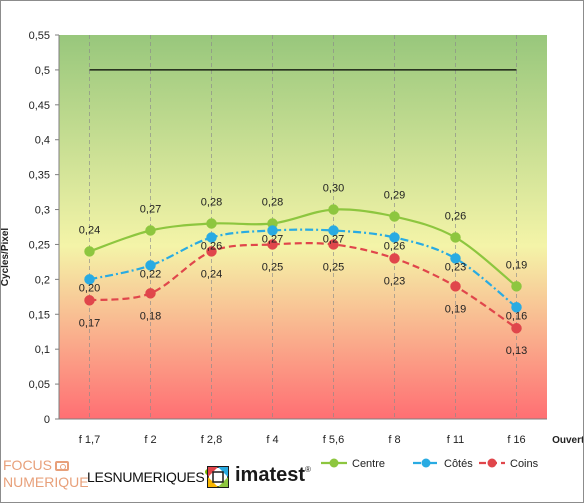 The height and width of the screenshot is (503, 584). I want to click on focus-logo-line1: FOCUS, so click(27, 465).